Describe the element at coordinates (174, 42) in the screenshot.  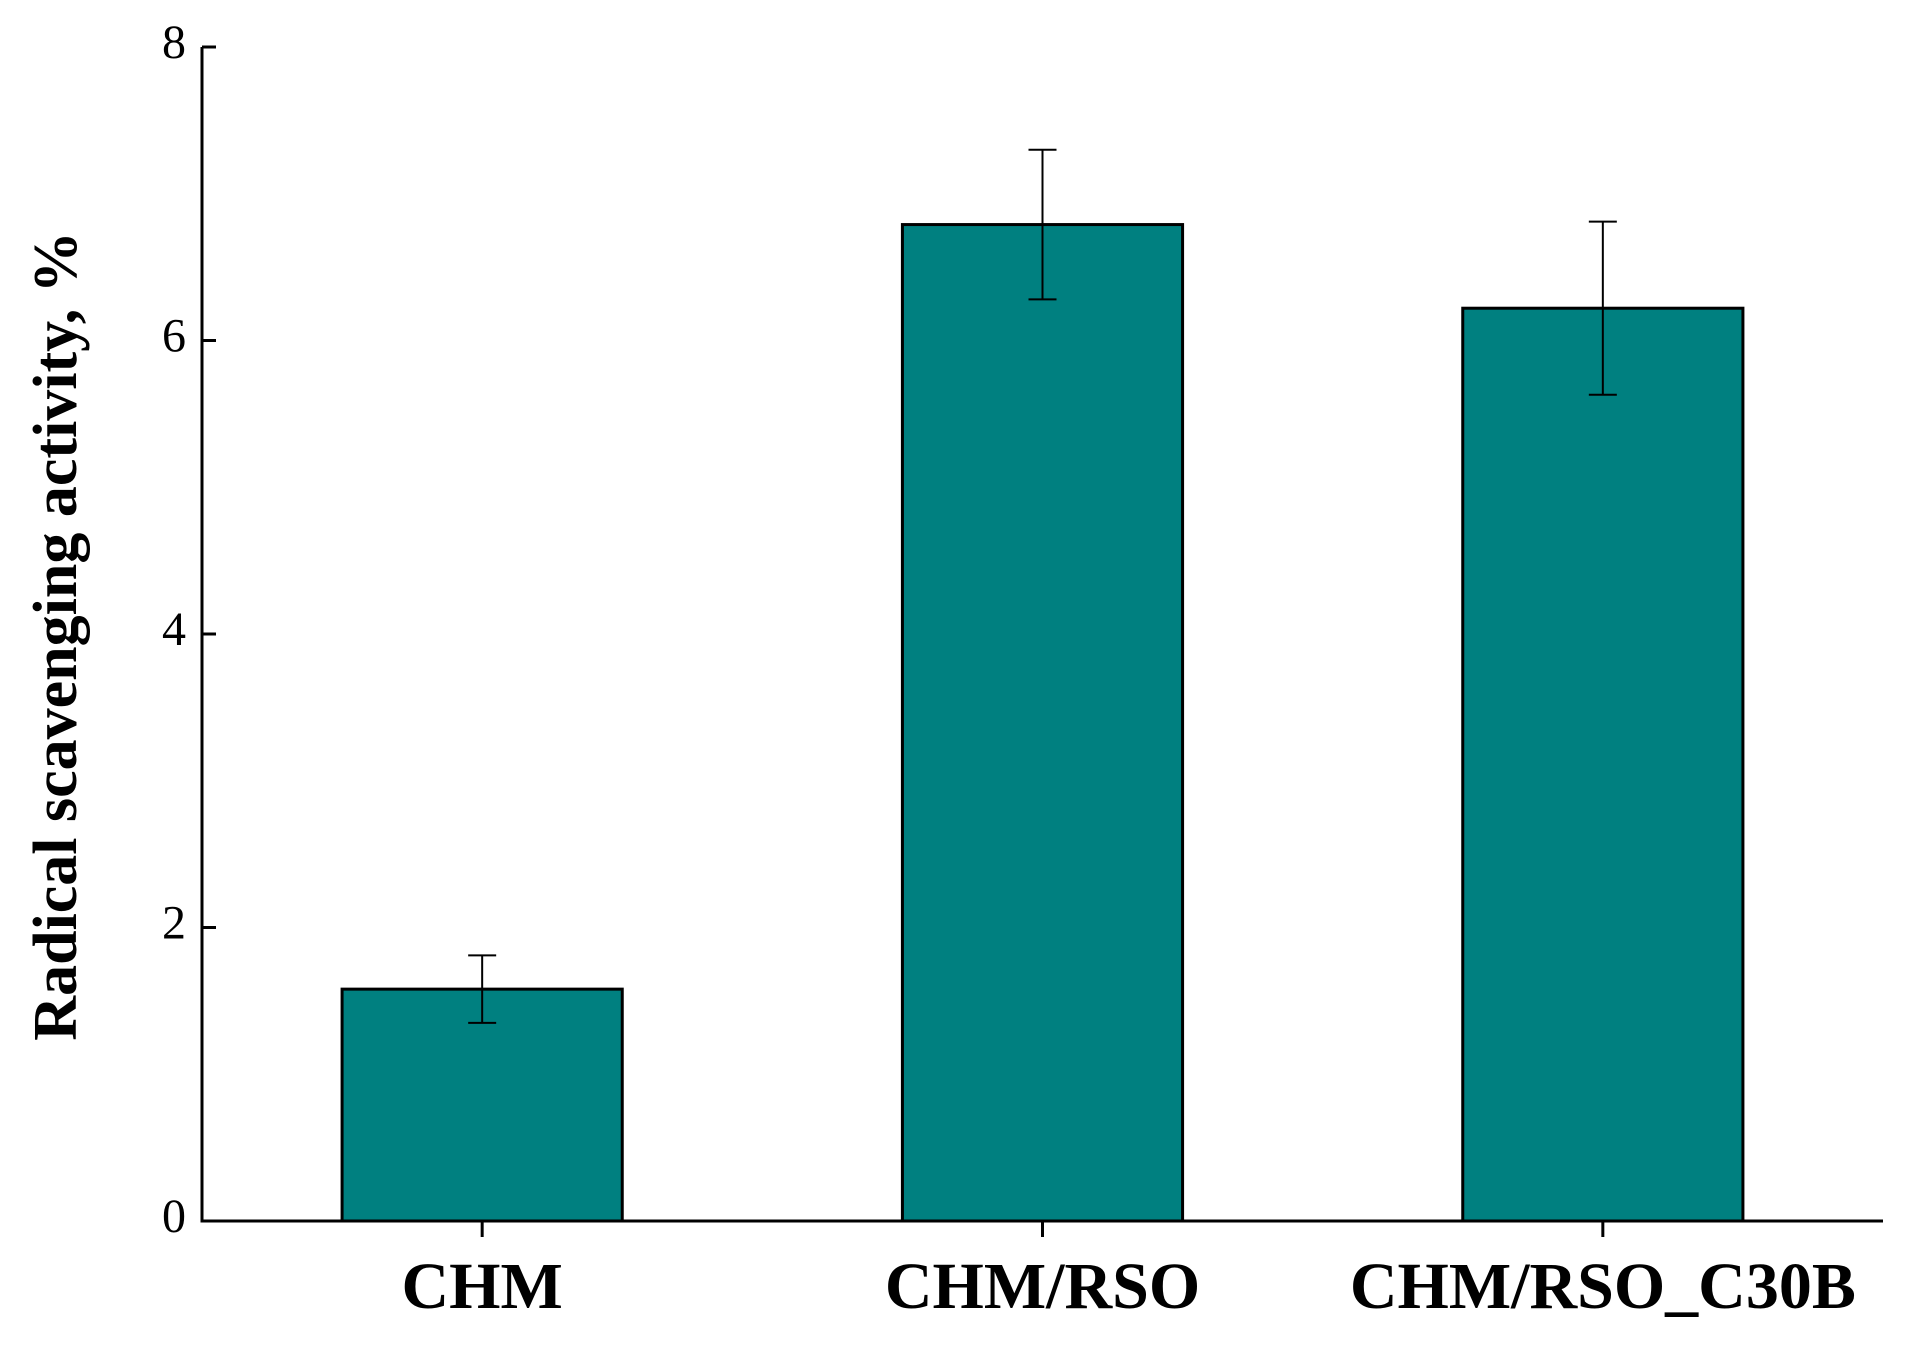
I see `y-tick-label: 8` at that location.